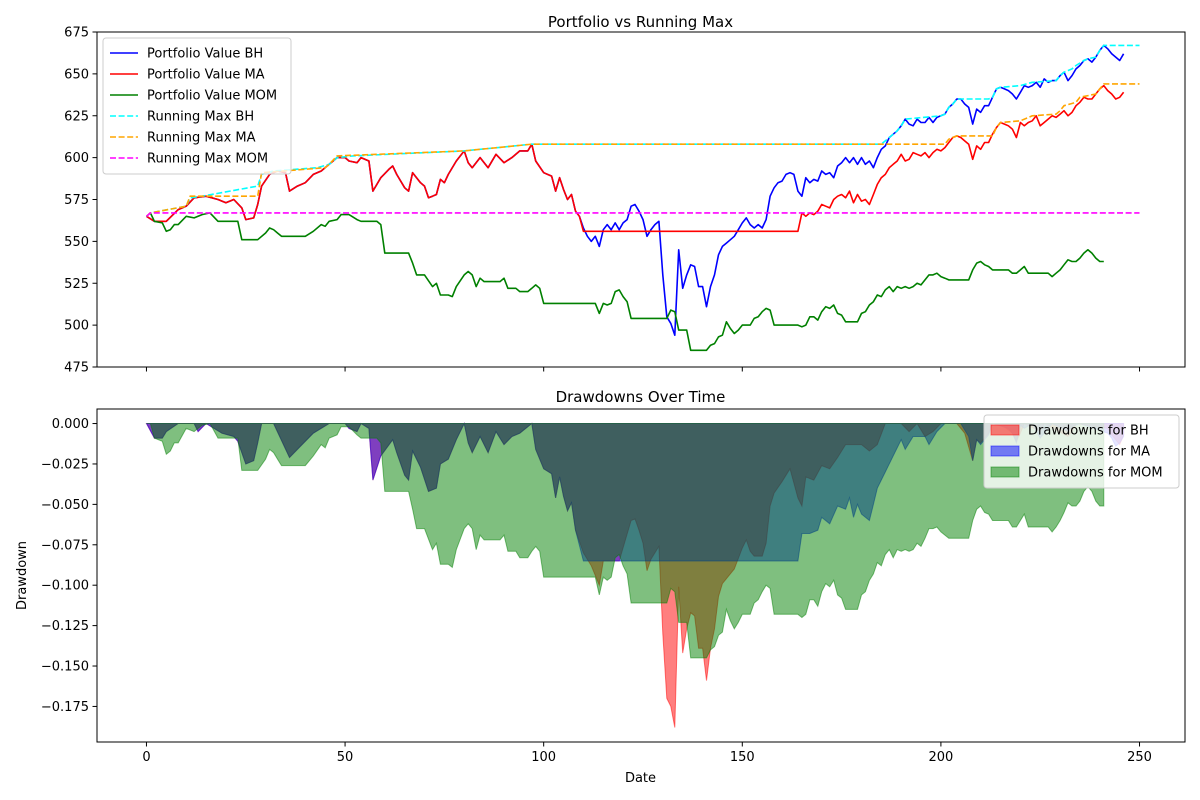 The image size is (1200, 800). I want to click on portfolio-chart-y-tick-label: 625, so click(76, 116).